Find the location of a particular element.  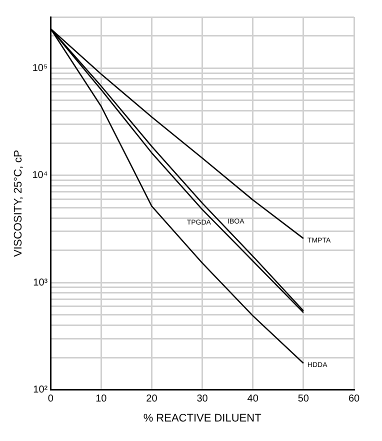

y-tick-label: 10⁵ is located at coordinates (40, 68).